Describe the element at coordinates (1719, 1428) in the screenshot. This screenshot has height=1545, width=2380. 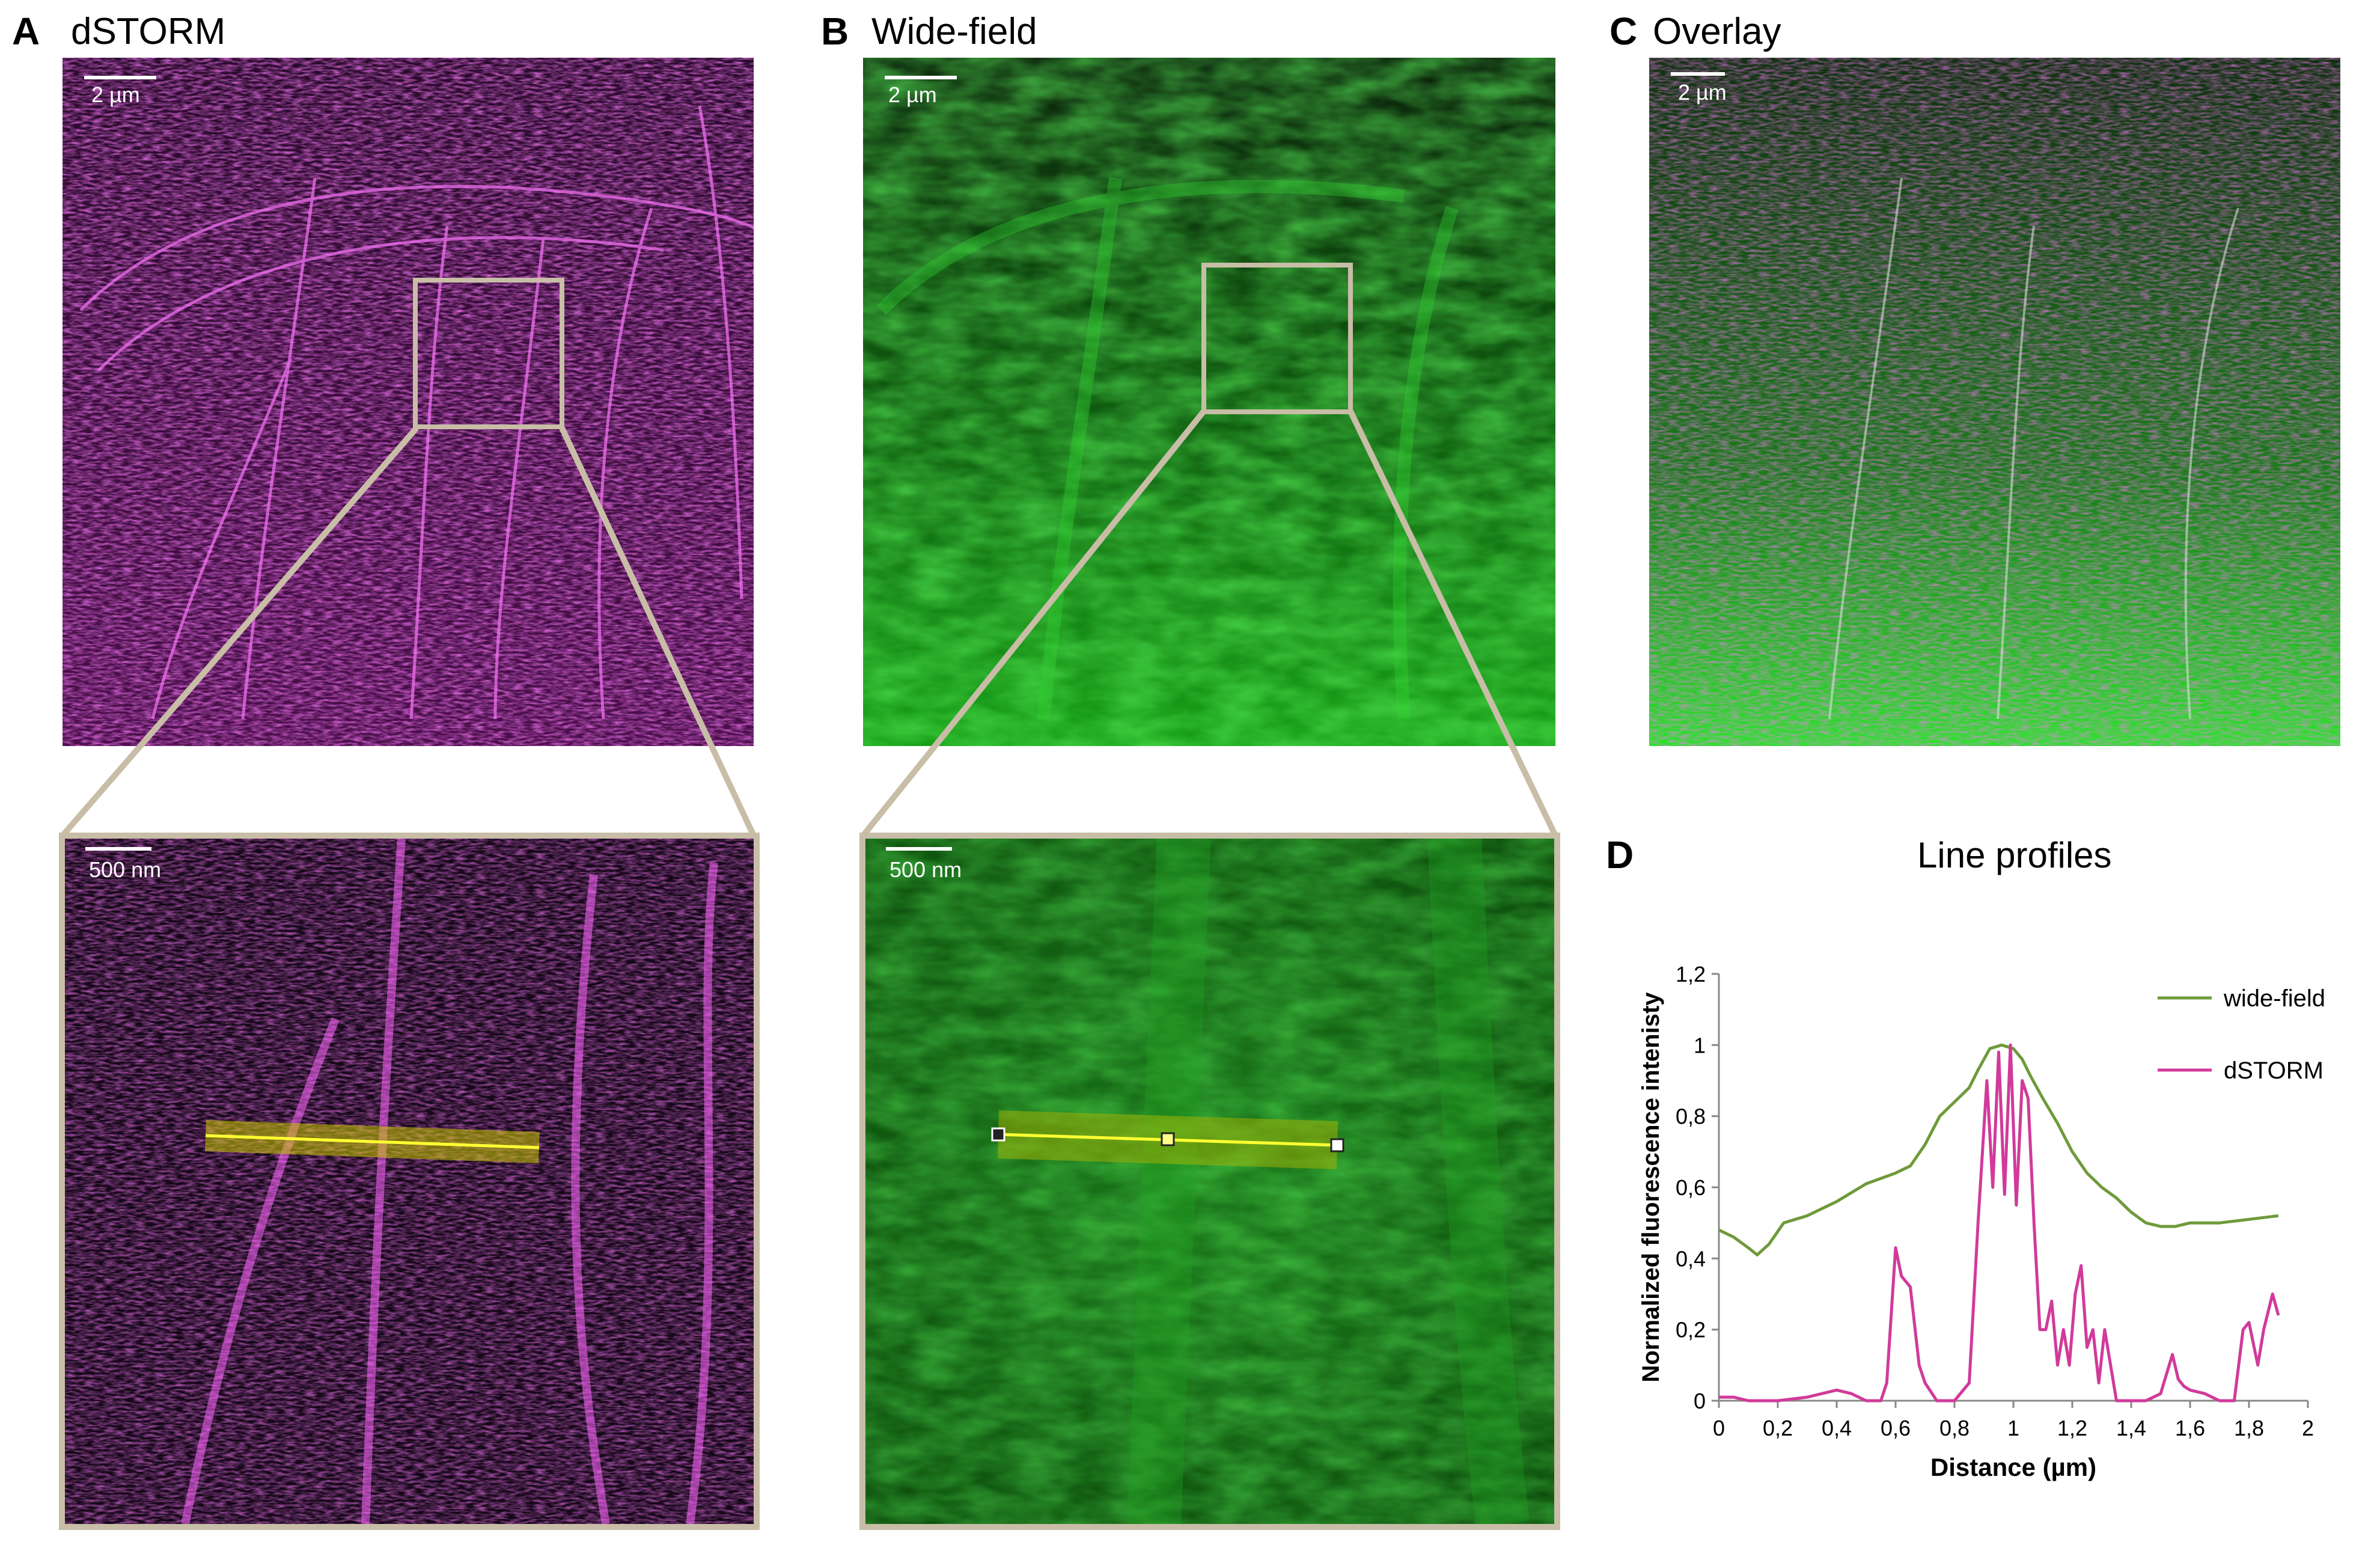
I see `x-tick-label: 0` at that location.